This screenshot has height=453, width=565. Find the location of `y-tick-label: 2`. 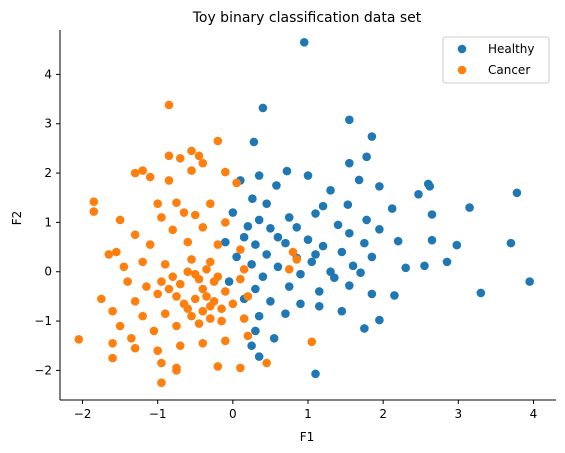

y-tick-label: 2 is located at coordinates (48, 173).